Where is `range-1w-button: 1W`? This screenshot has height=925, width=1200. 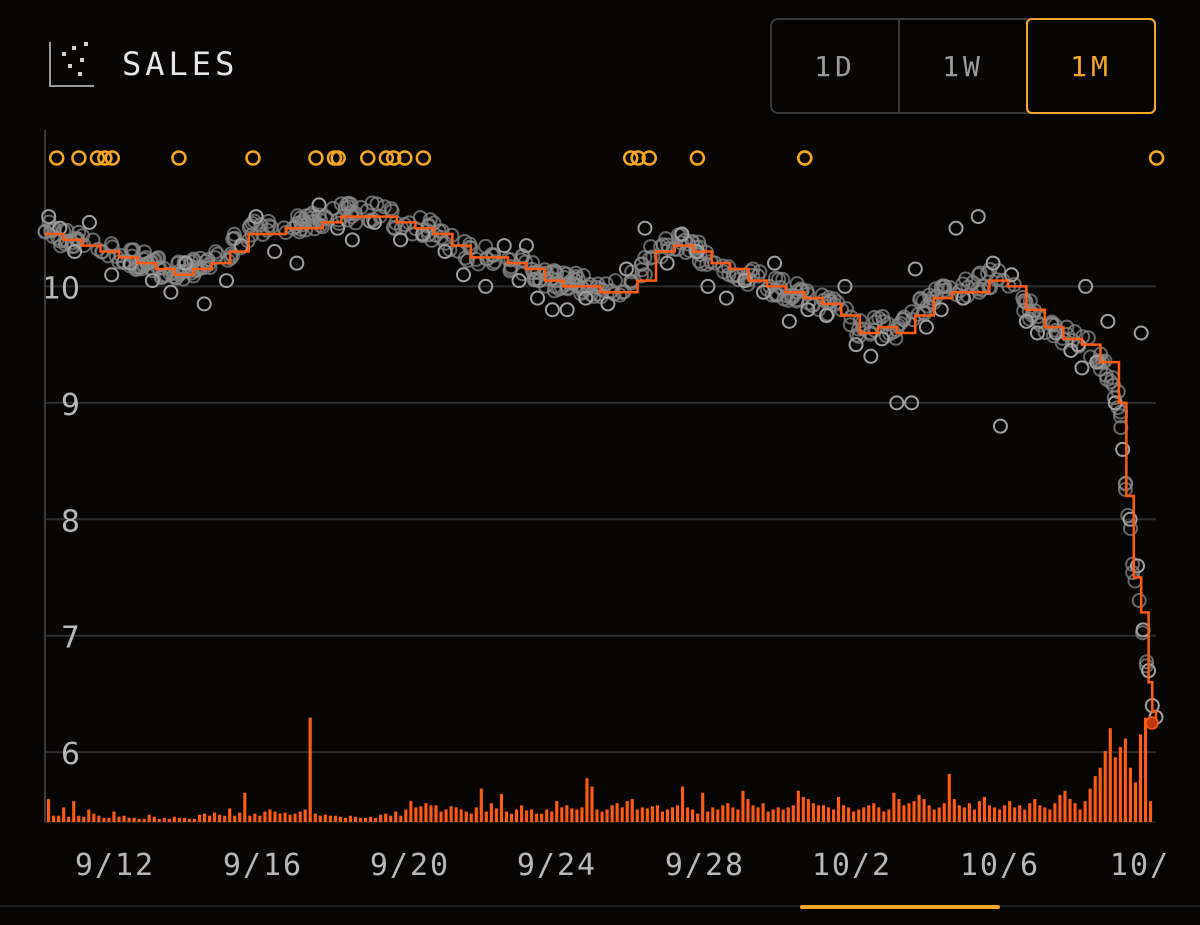
range-1w-button: 1W is located at coordinates (964, 66).